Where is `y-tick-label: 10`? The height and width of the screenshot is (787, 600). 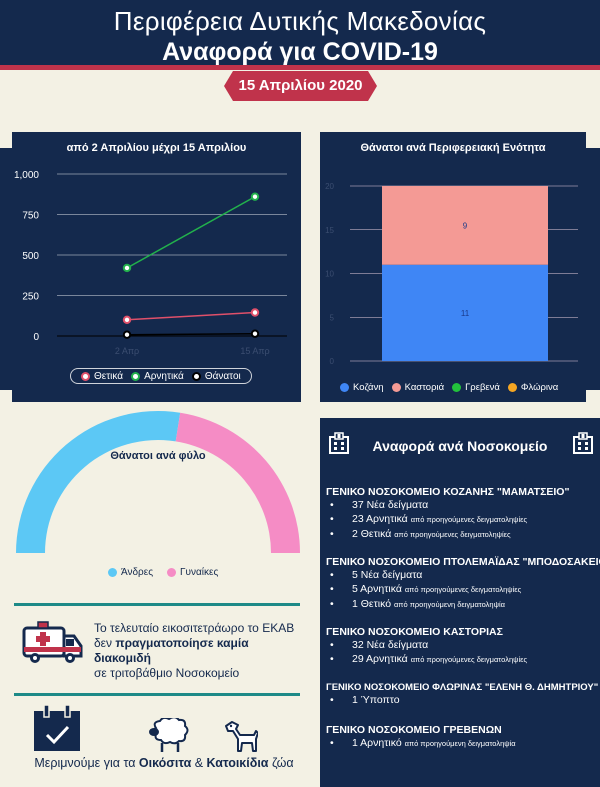
y-tick-label: 10 is located at coordinates (329, 274).